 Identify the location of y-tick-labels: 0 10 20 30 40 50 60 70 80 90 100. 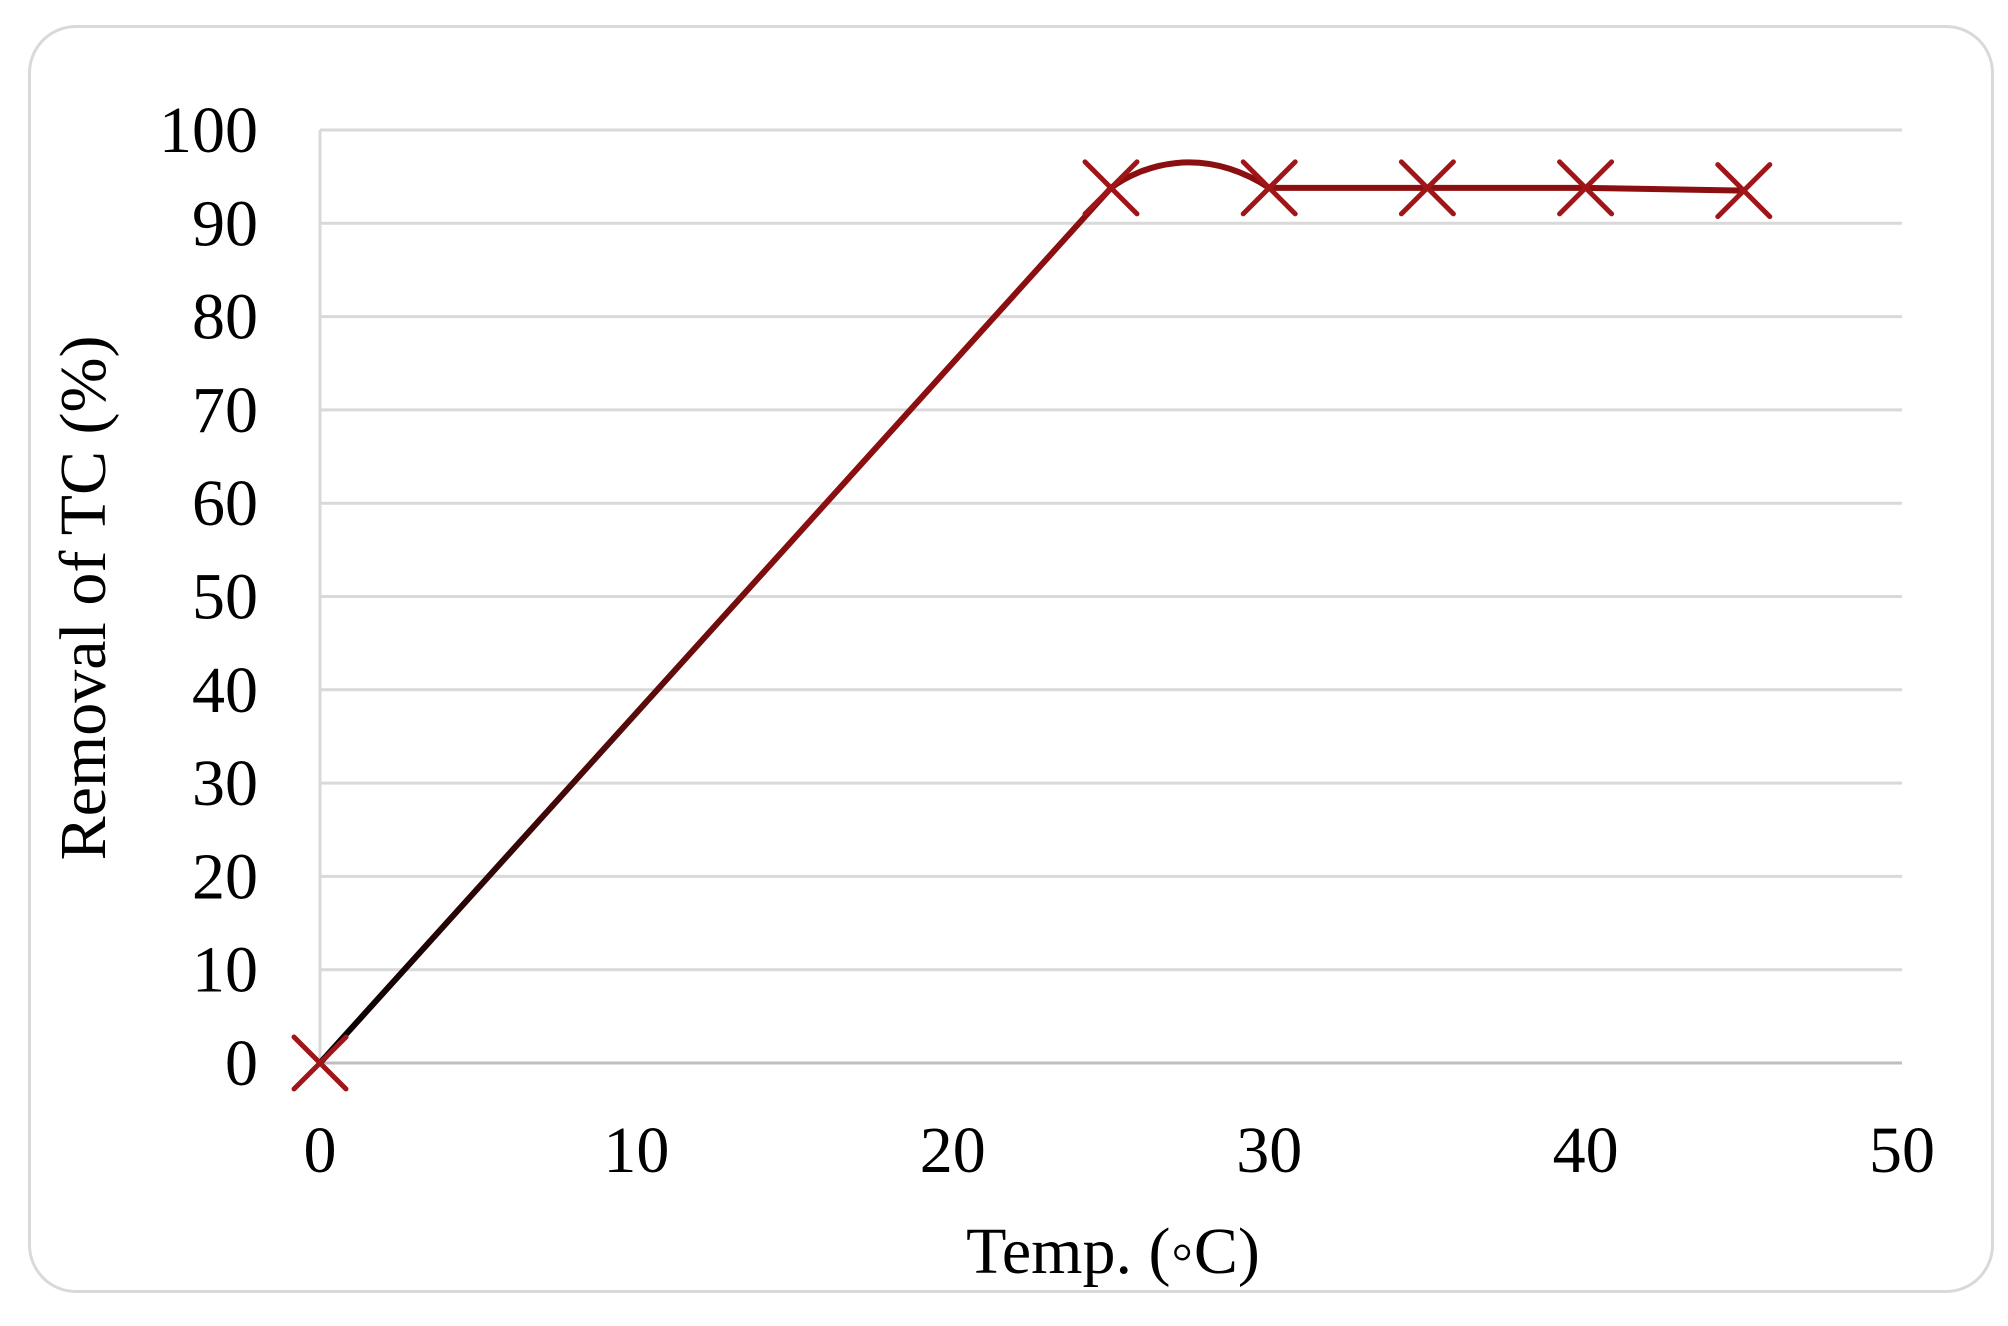
(208, 597).